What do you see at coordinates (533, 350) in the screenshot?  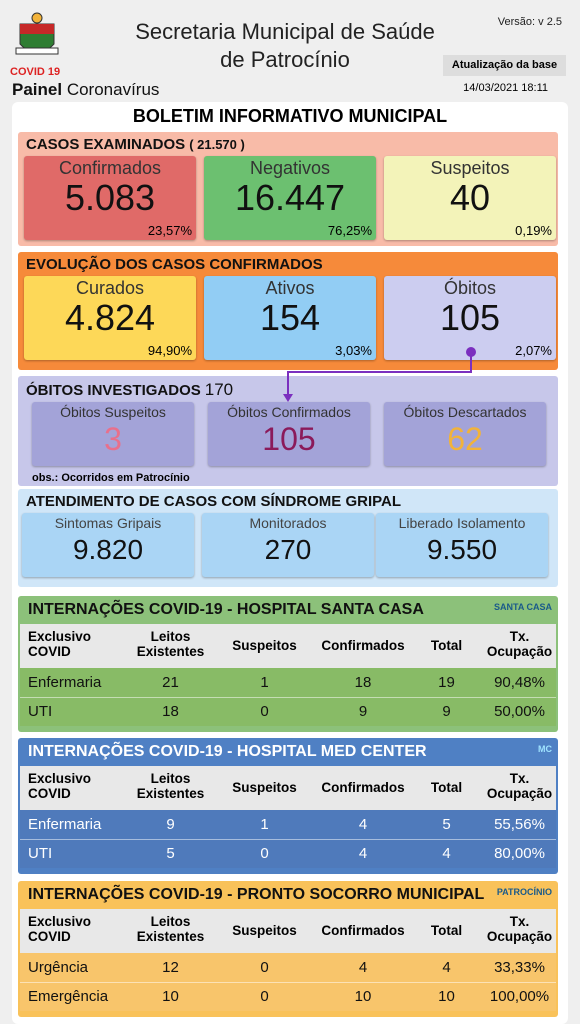 I see `card-percent: 2,07%` at bounding box center [533, 350].